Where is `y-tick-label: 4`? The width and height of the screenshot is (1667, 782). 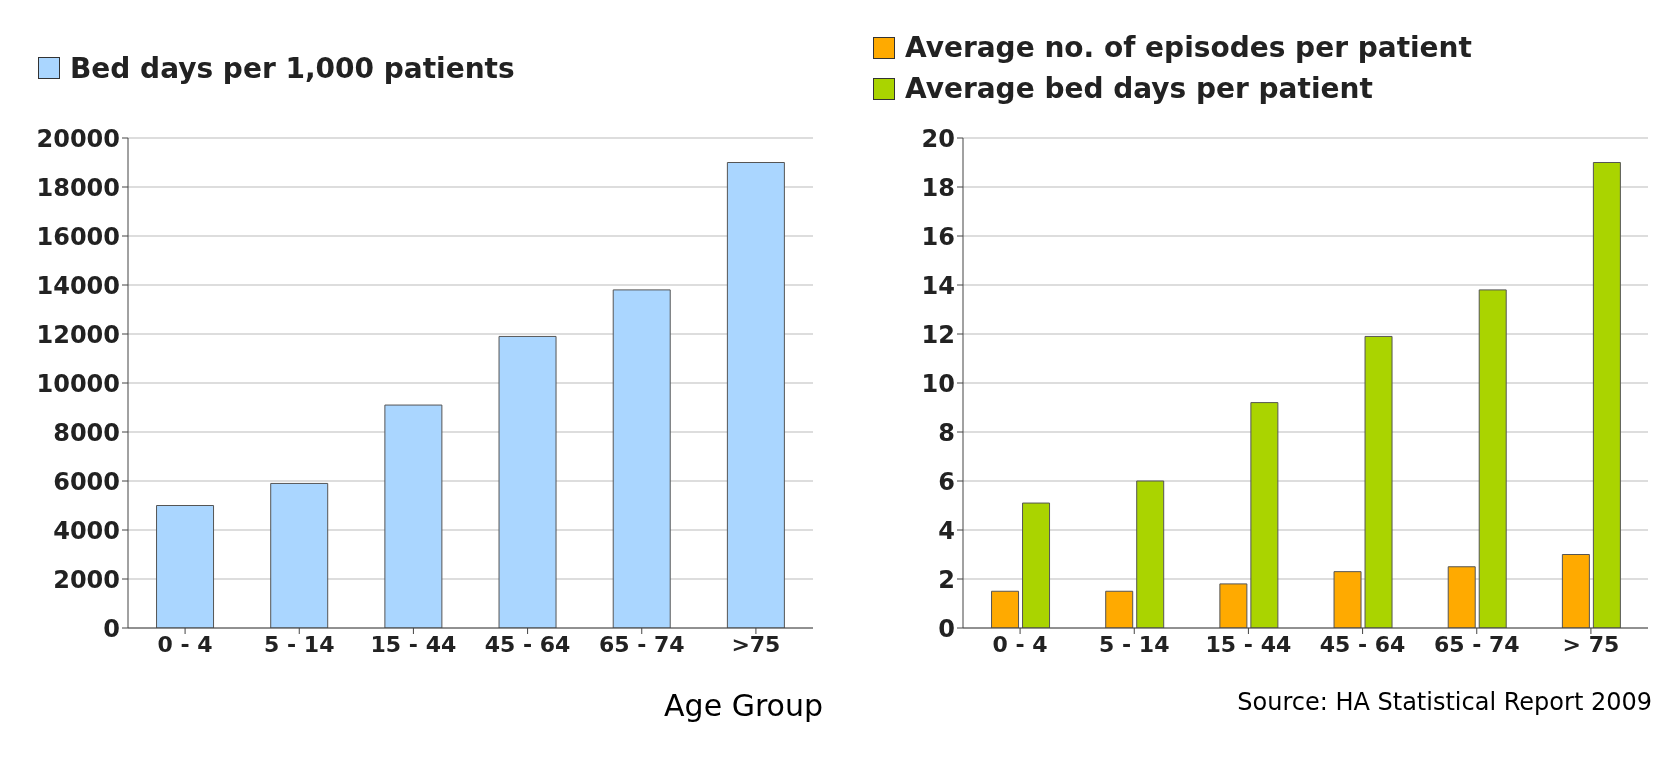 y-tick-label: 4 is located at coordinates (946, 530).